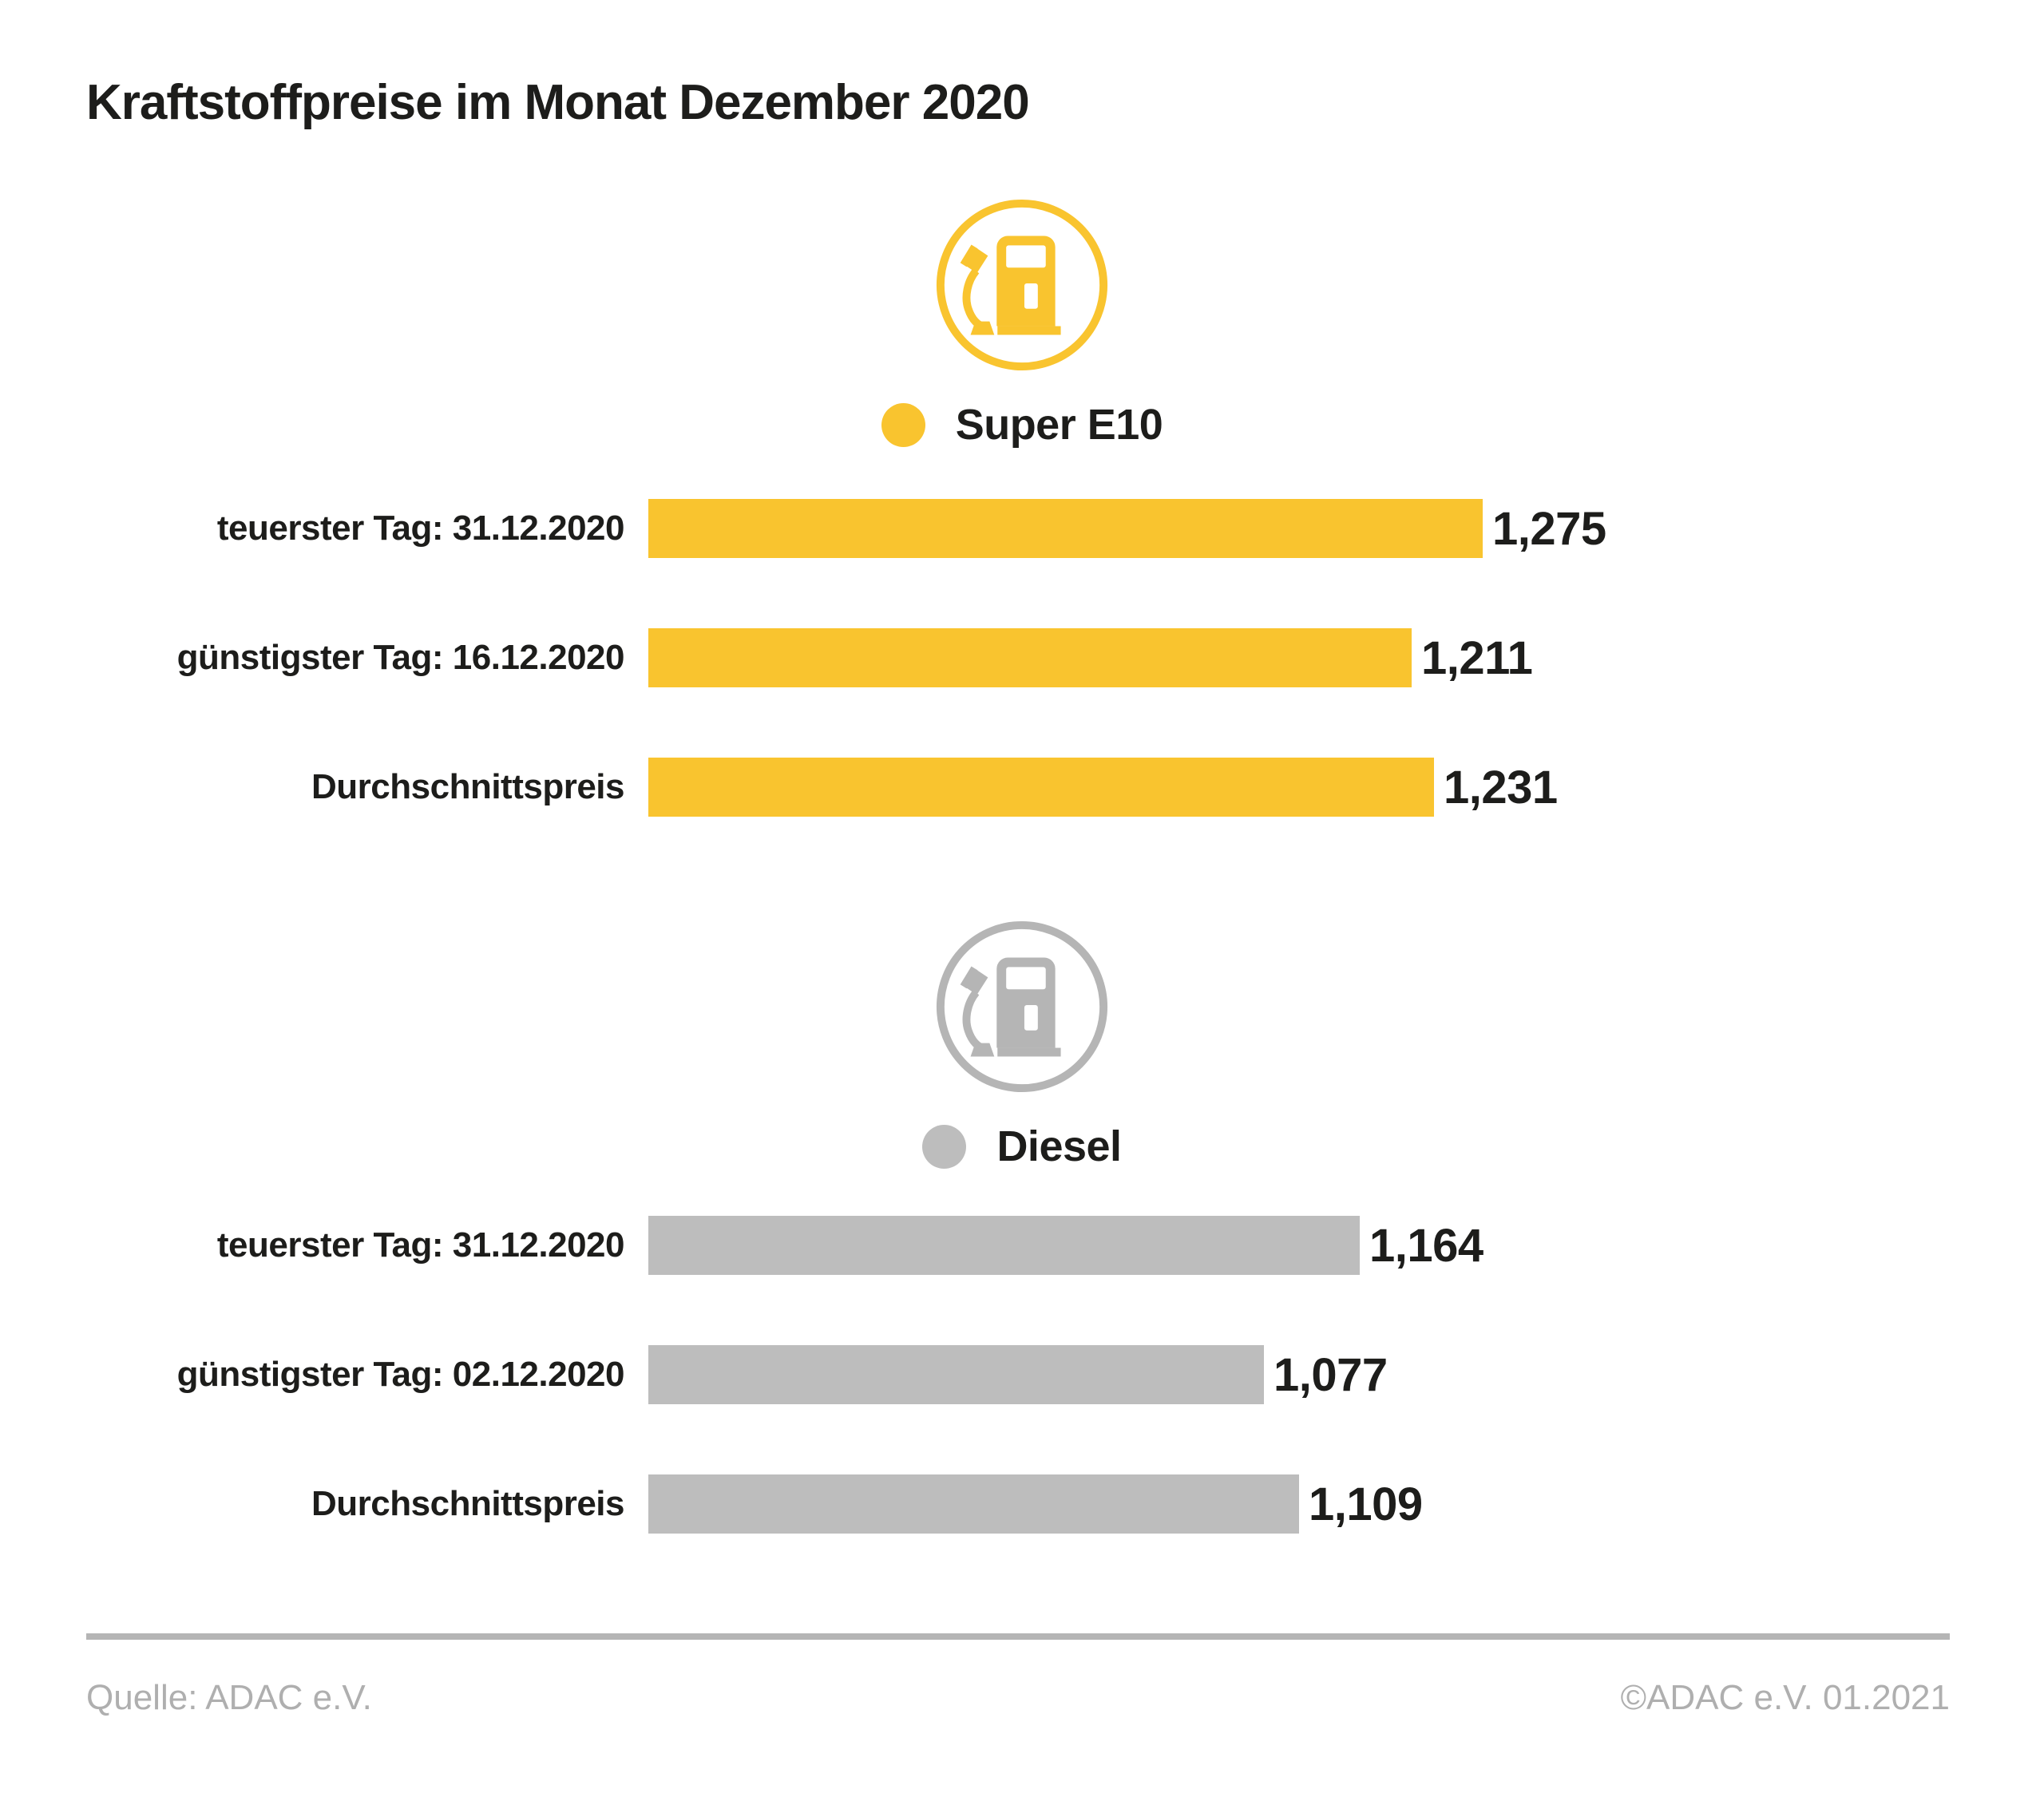  What do you see at coordinates (1549, 528) in the screenshot?
I see `bar-value: 1,275` at bounding box center [1549, 528].